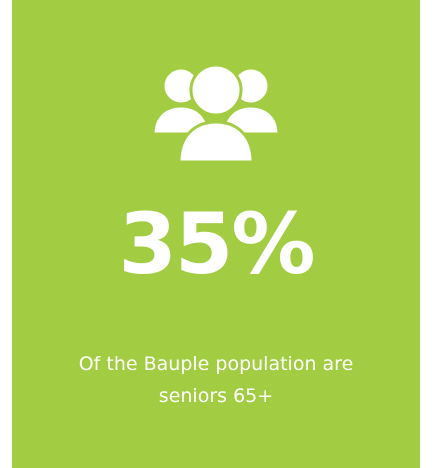 The width and height of the screenshot is (432, 468). What do you see at coordinates (216, 244) in the screenshot?
I see `stat-value: 35%` at bounding box center [216, 244].